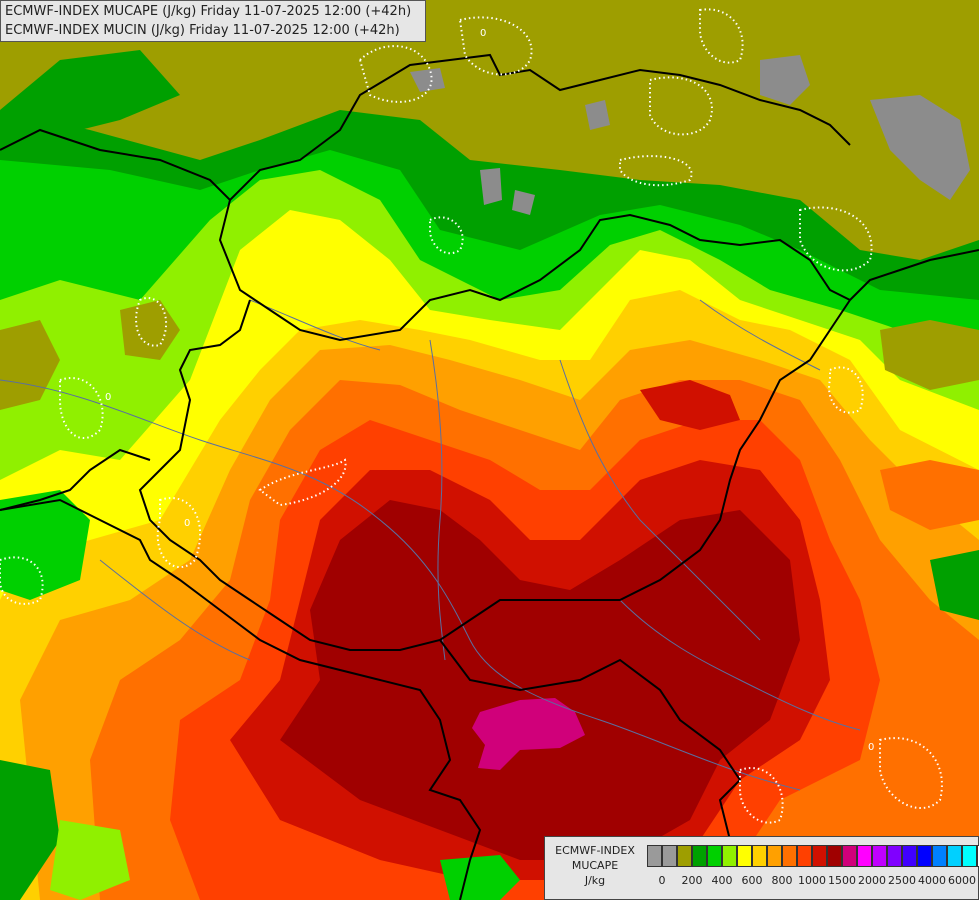 The width and height of the screenshot is (979, 900). I want to click on legend-swatches, so click(813, 856).